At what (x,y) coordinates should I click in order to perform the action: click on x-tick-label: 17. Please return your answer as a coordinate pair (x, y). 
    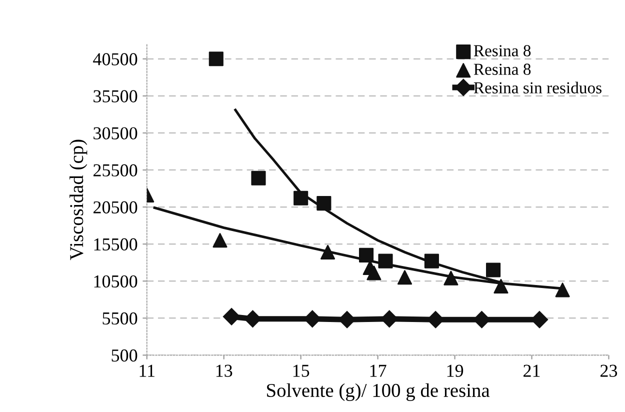
    Looking at the image, I should click on (378, 370).